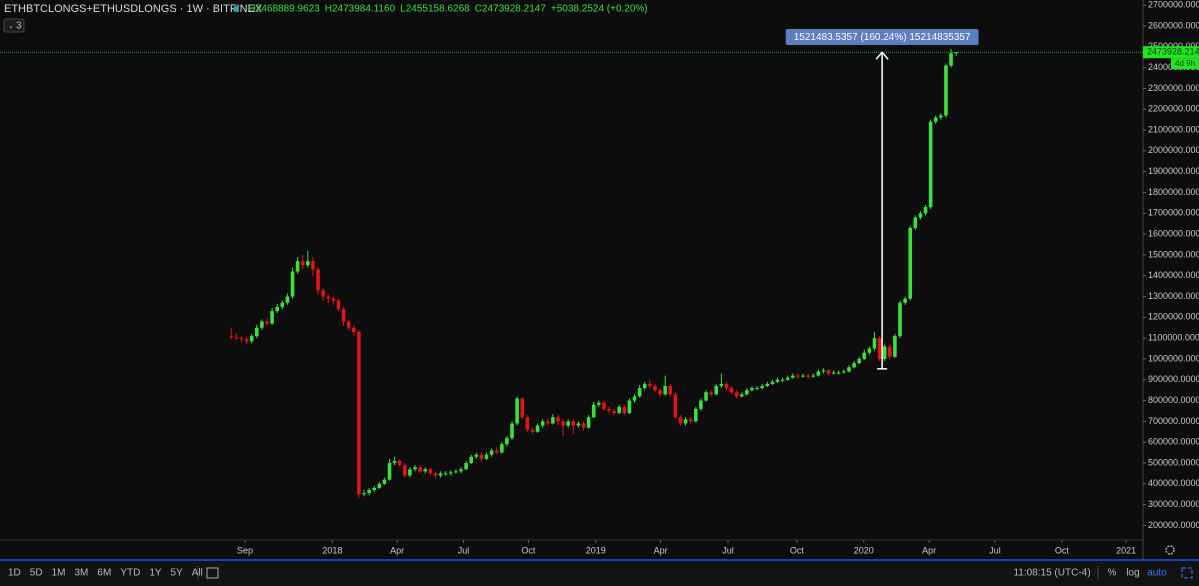  Describe the element at coordinates (1132, 573) in the screenshot. I see `log-toggle: log` at that location.